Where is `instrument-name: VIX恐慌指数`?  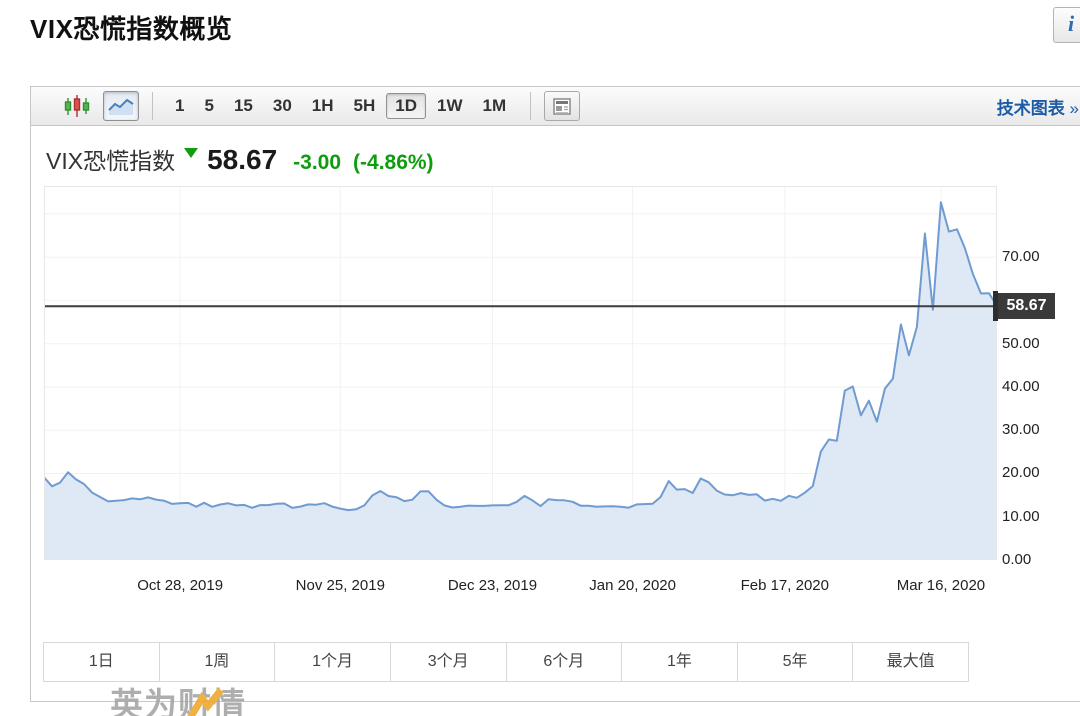 instrument-name: VIX恐慌指数 is located at coordinates (111, 161).